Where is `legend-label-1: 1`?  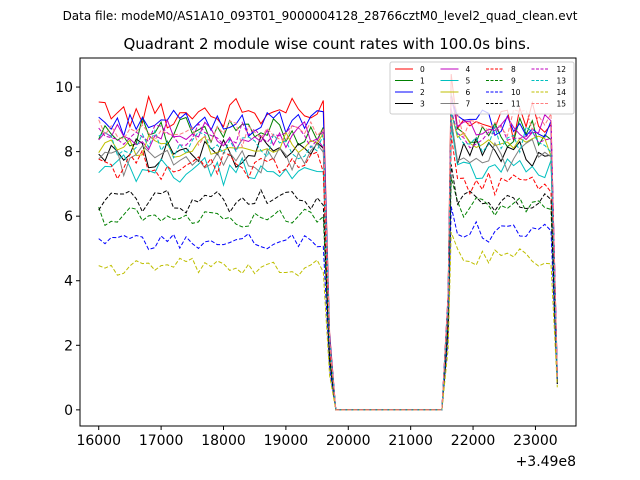
legend-label-1: 1 is located at coordinates (422, 81).